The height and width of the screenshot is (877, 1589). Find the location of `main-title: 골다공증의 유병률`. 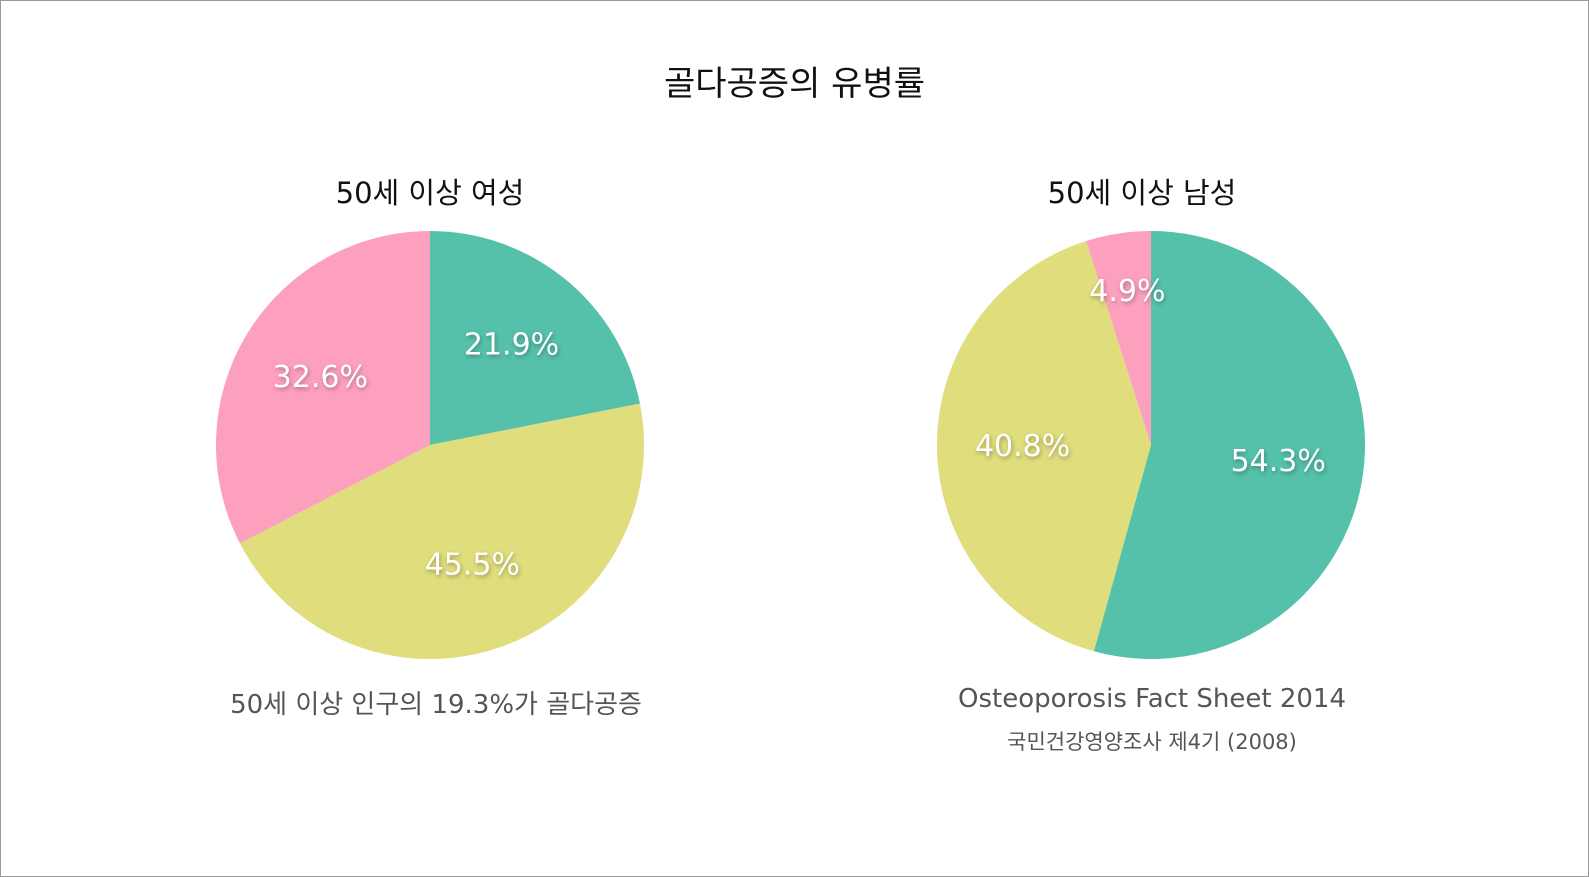

main-title: 골다공증의 유병률 is located at coordinates (794, 84).